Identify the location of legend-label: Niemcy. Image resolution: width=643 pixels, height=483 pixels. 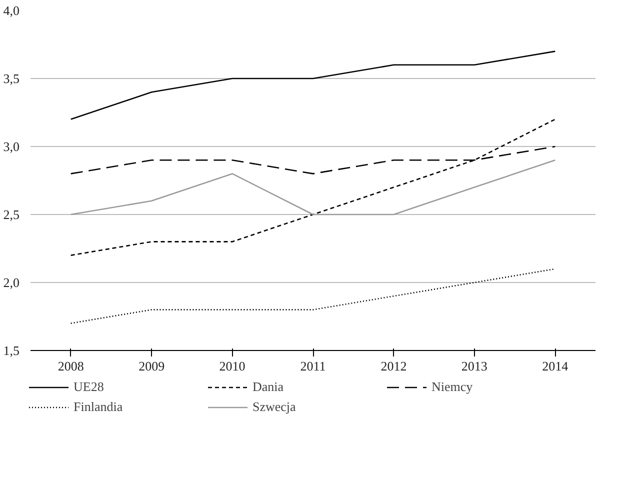
(453, 387).